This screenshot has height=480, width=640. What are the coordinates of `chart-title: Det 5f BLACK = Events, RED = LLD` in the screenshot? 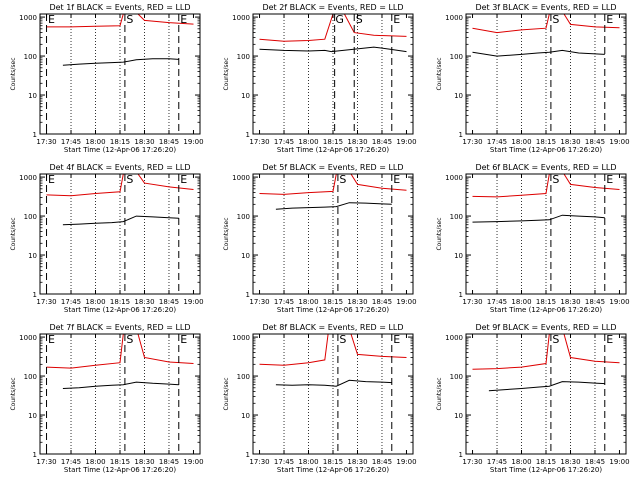 It's located at (332, 167).